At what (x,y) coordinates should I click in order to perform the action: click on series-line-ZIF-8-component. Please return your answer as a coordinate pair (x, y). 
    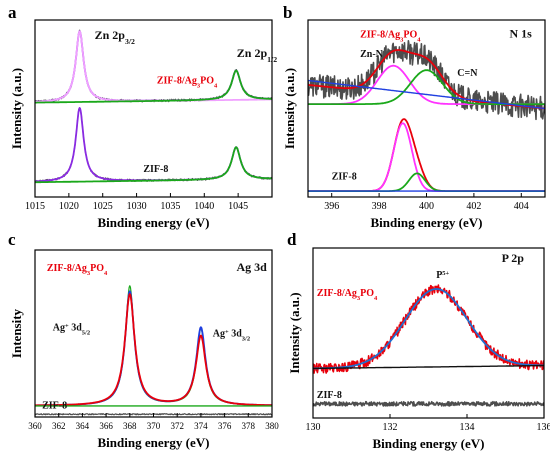
    Looking at the image, I should click on (153, 165).